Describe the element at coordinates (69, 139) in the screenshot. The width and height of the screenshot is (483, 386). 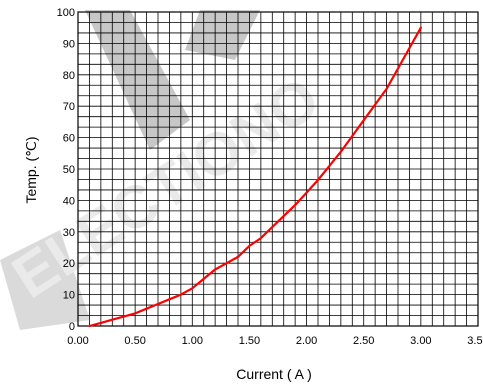
I see `y-tick-label: 60` at that location.